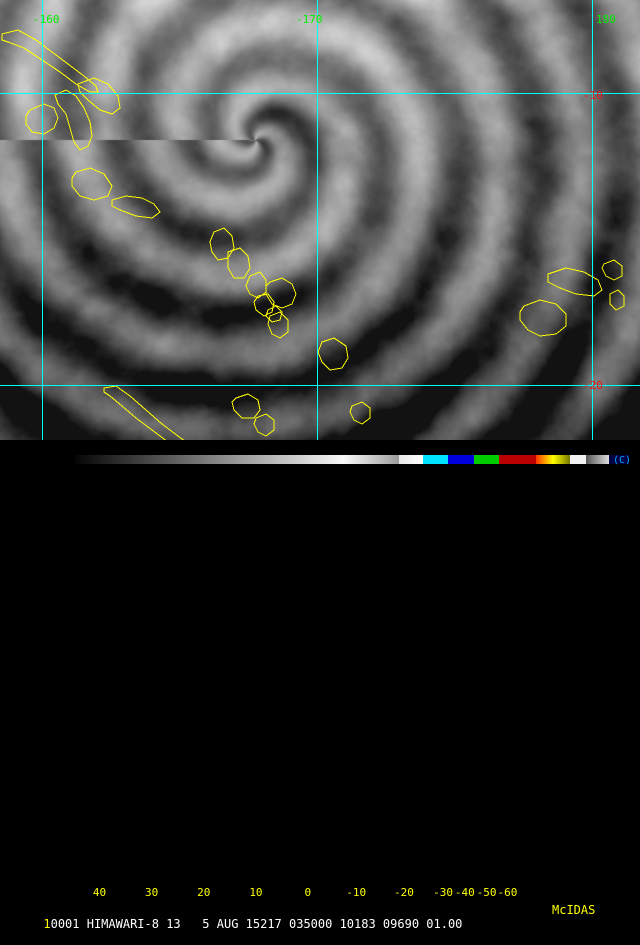 The height and width of the screenshot is (945, 640). What do you see at coordinates (99, 892) in the screenshot?
I see `color-bar-tick-40: 40` at bounding box center [99, 892].